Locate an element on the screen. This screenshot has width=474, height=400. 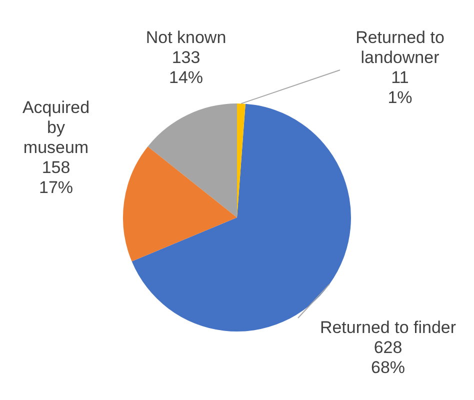
slice-label: Returned to finder is located at coordinates (388, 328).